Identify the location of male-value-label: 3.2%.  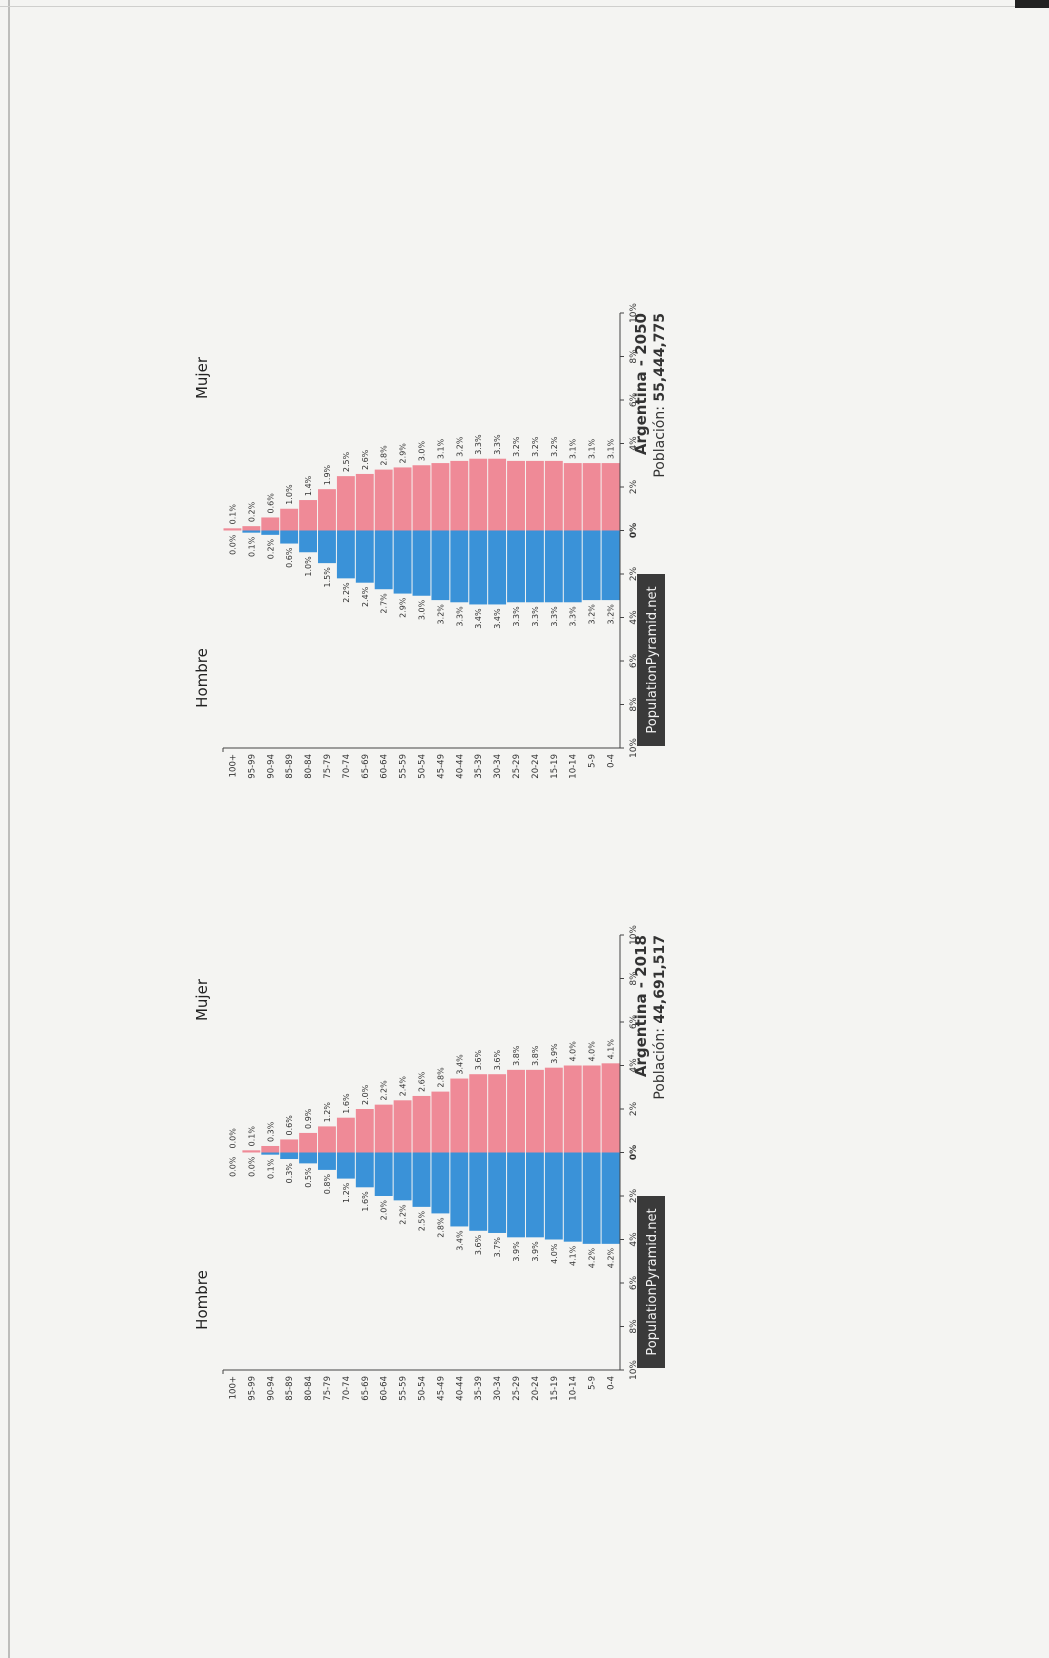
(592, 614).